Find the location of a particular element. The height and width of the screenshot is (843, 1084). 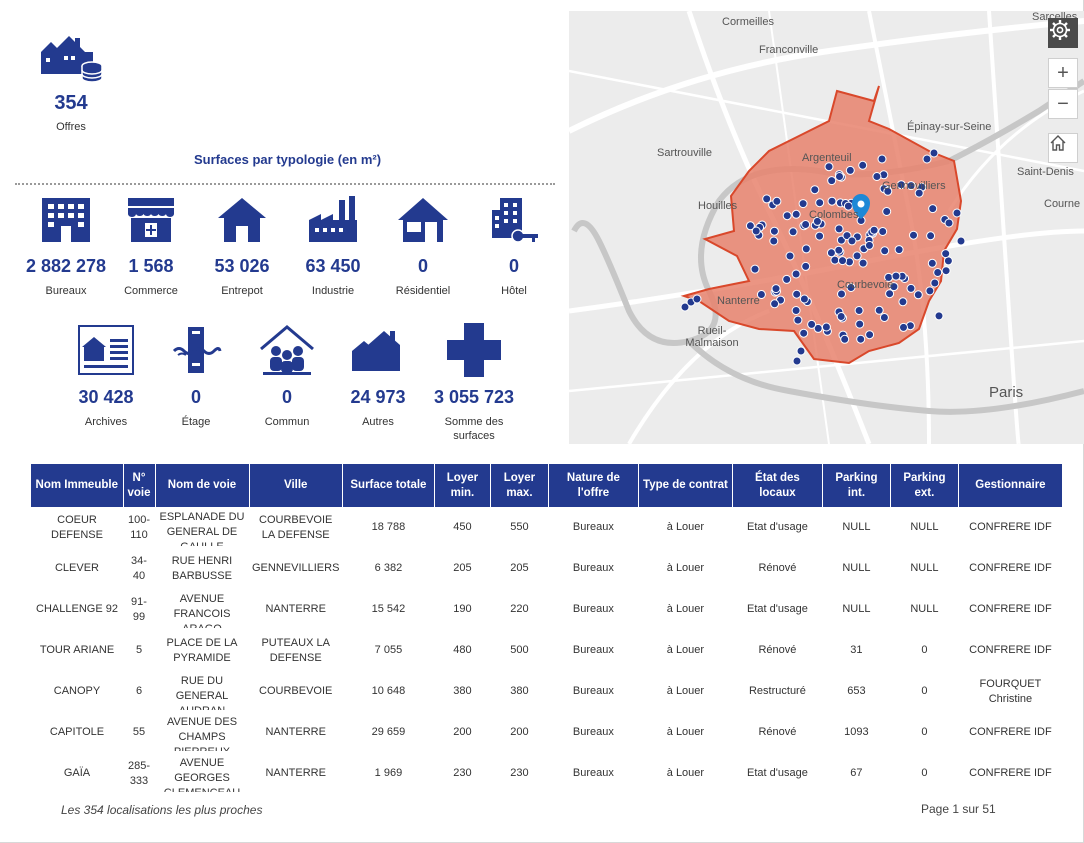

map-markers is located at coordinates (823, 257).